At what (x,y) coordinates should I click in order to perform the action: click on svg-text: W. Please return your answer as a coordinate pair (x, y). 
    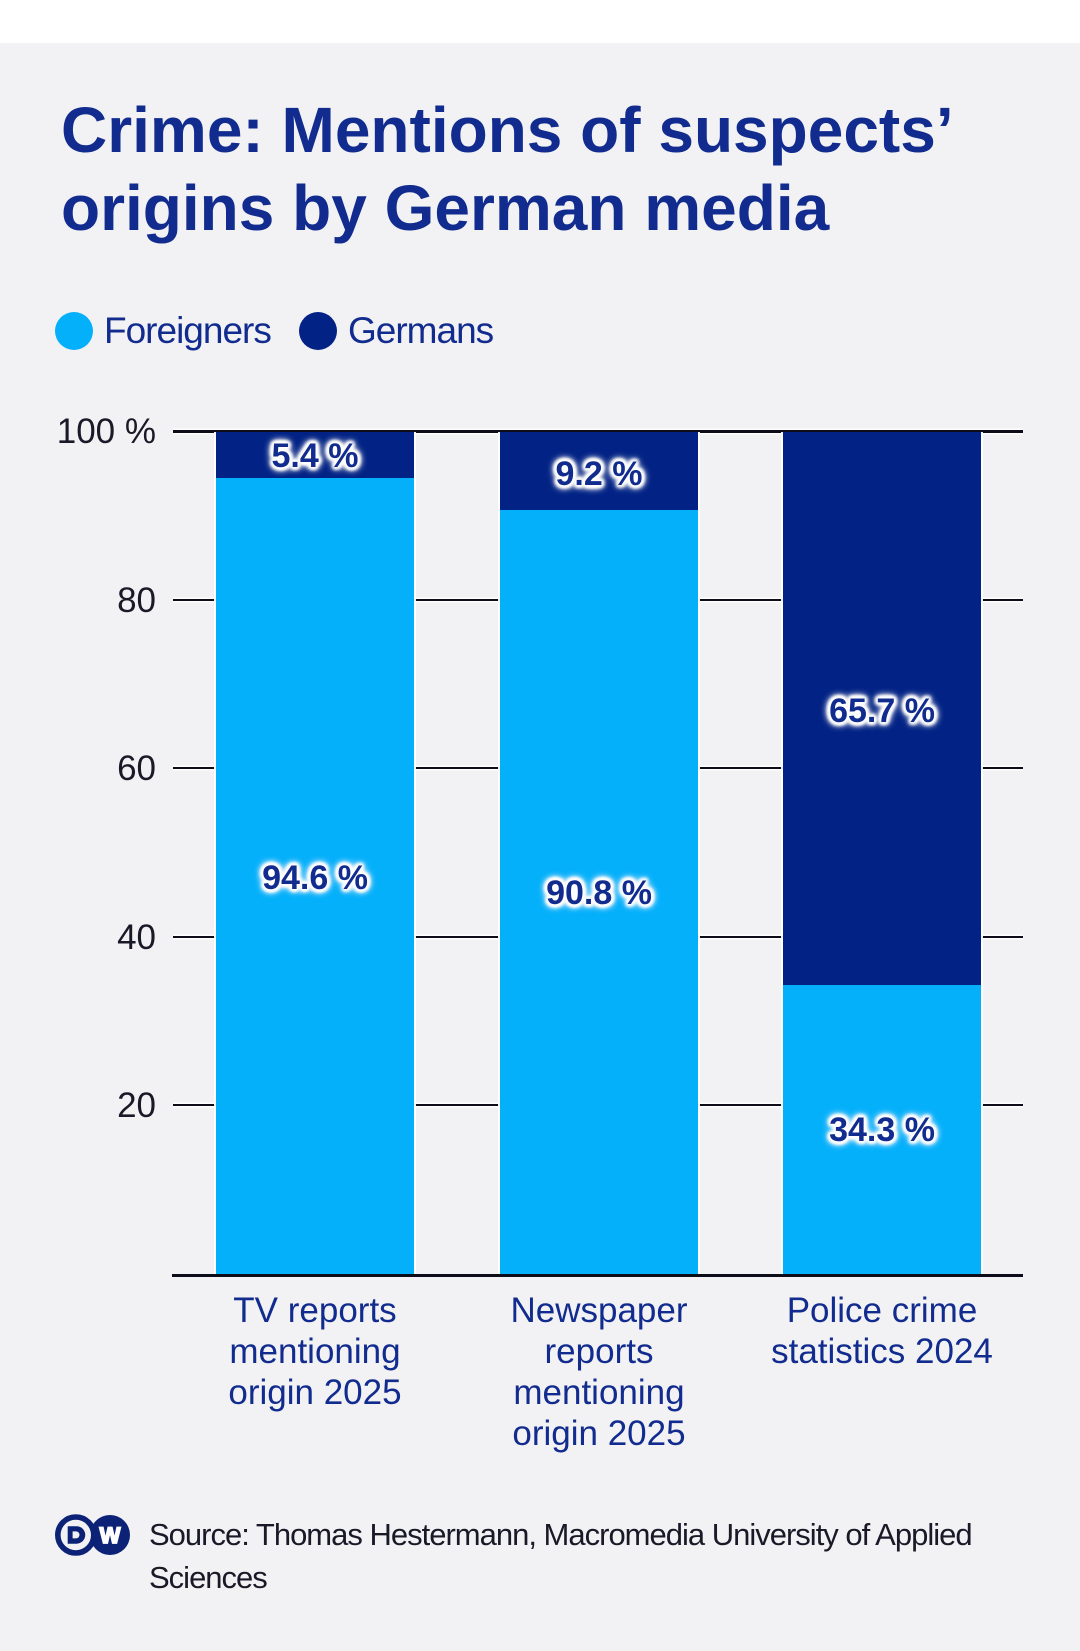
    Looking at the image, I should click on (110, 1535).